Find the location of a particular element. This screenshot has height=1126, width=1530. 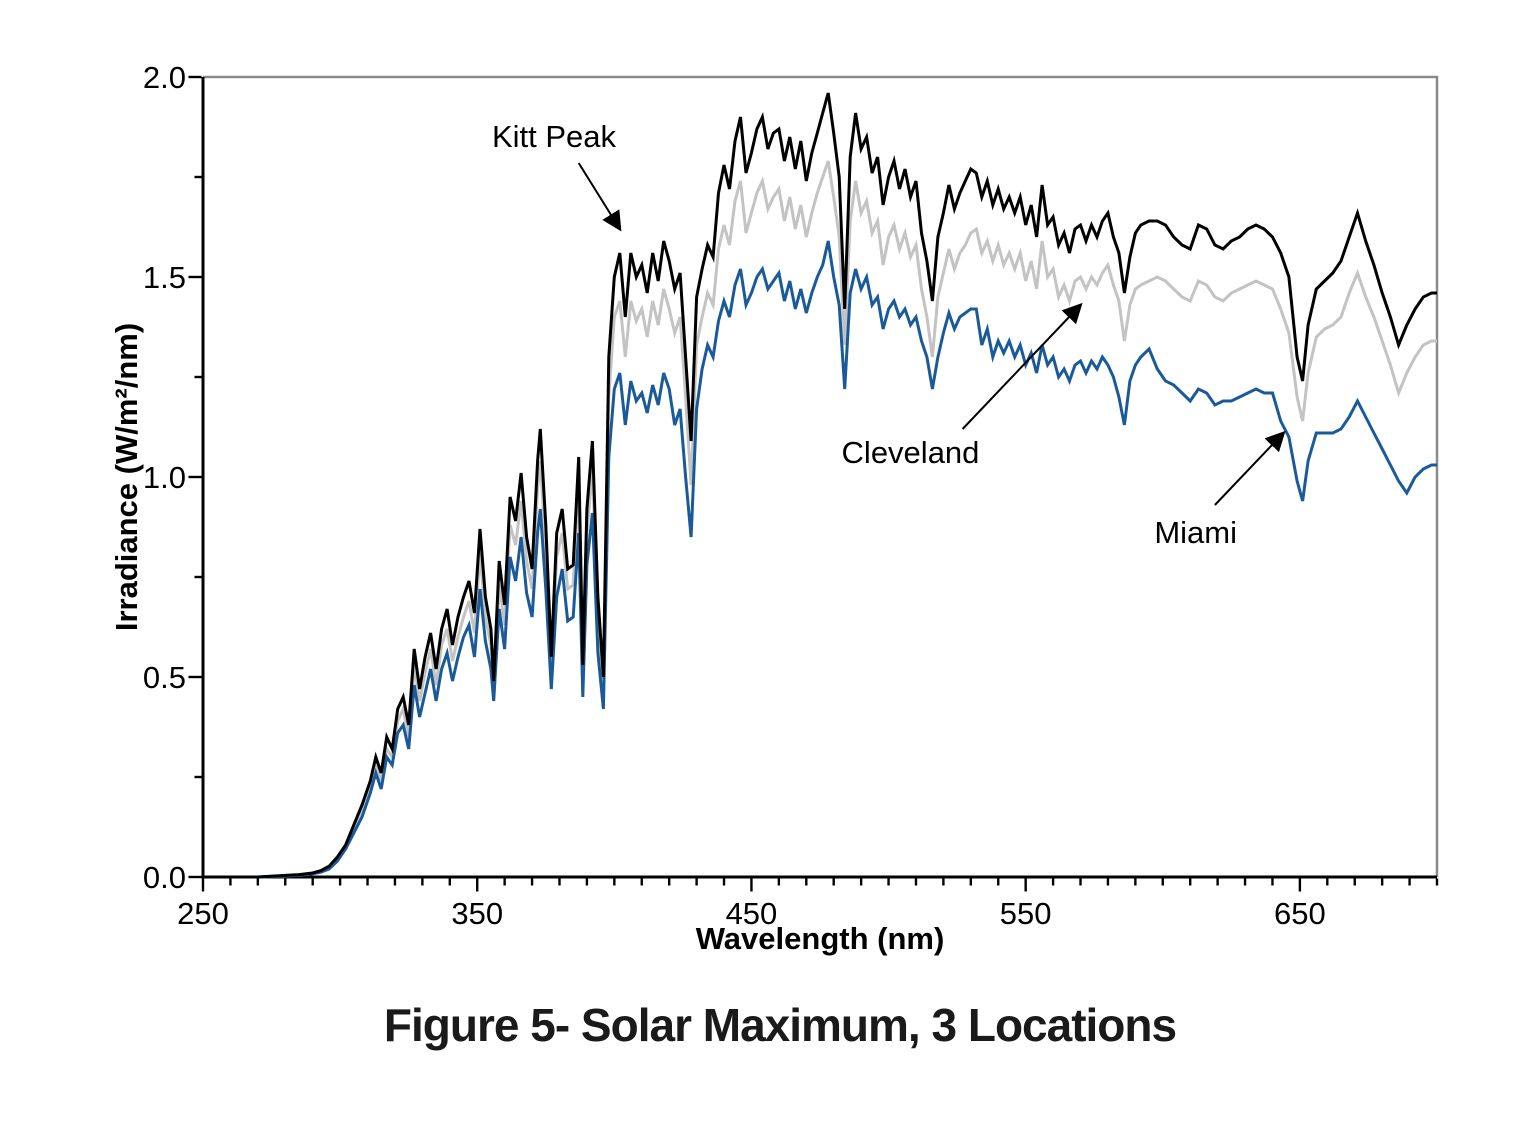

y-tick-label: 0.0 is located at coordinates (164, 877).